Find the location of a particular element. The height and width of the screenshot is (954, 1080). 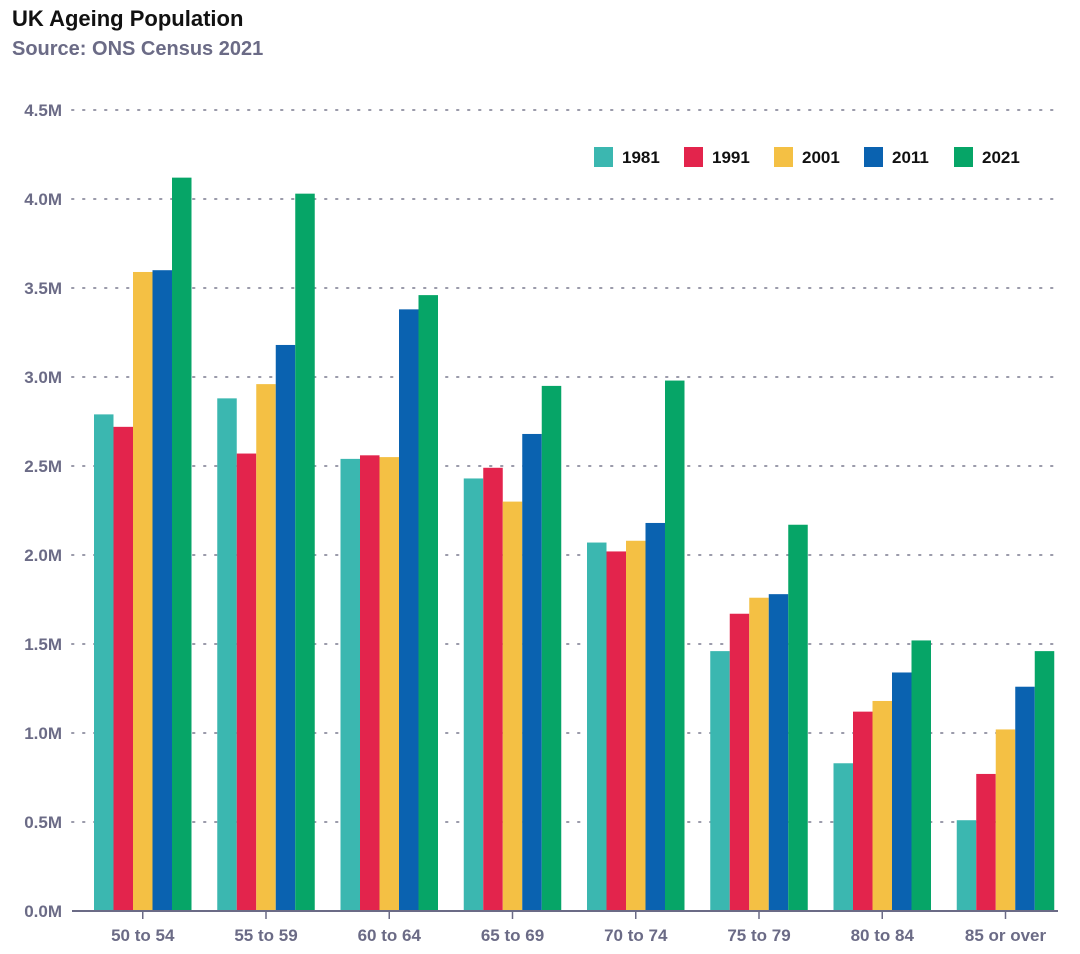

y-tick-label: 0.0M is located at coordinates (43, 911).